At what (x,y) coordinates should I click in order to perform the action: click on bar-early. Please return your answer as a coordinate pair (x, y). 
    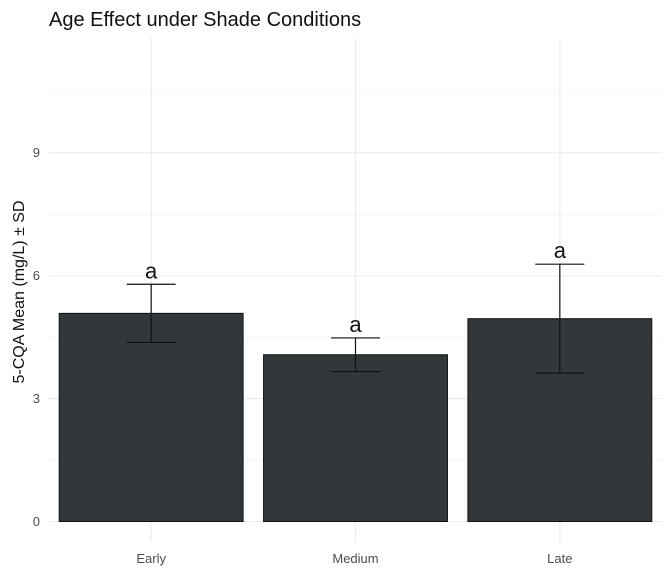
    Looking at the image, I should click on (151, 417).